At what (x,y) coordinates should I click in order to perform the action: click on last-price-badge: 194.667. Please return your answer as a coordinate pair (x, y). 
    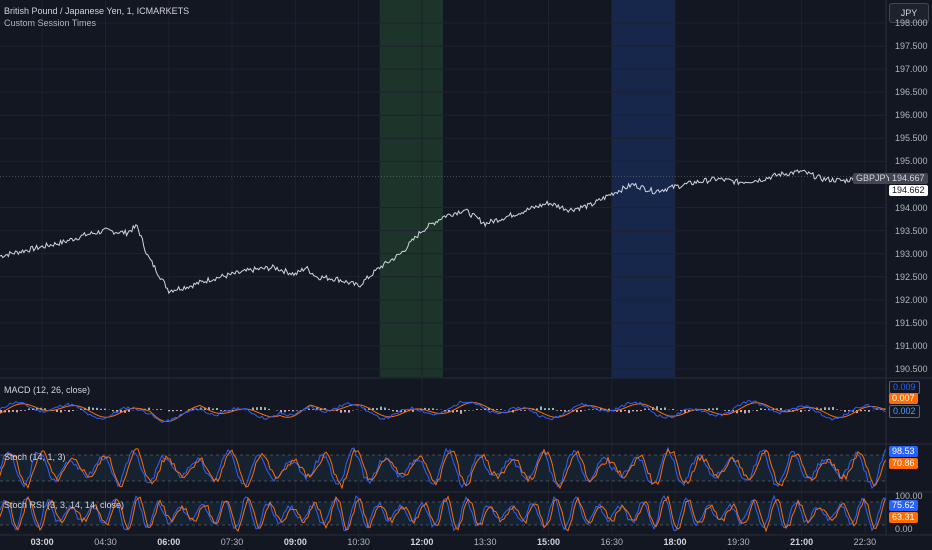
    Looking at the image, I should click on (908, 178).